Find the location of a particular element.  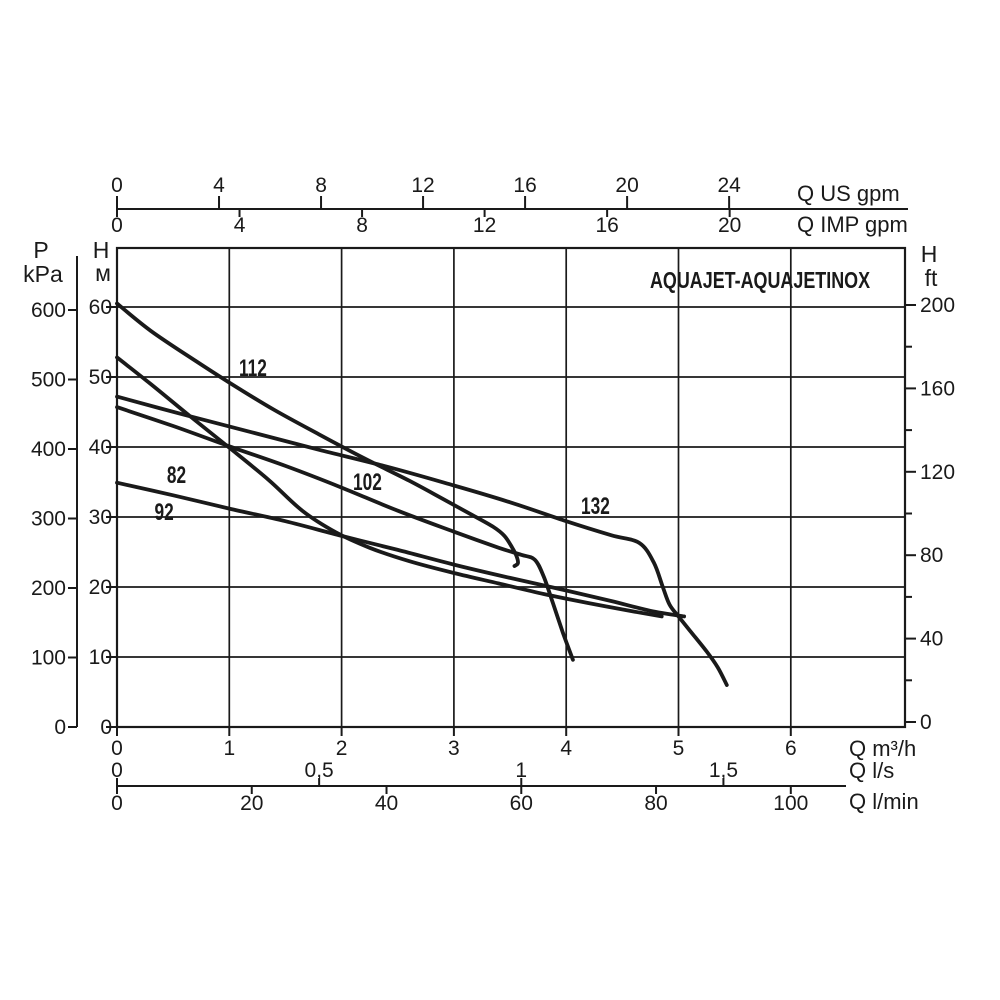

curve-label-92: 92 is located at coordinates (164, 512).